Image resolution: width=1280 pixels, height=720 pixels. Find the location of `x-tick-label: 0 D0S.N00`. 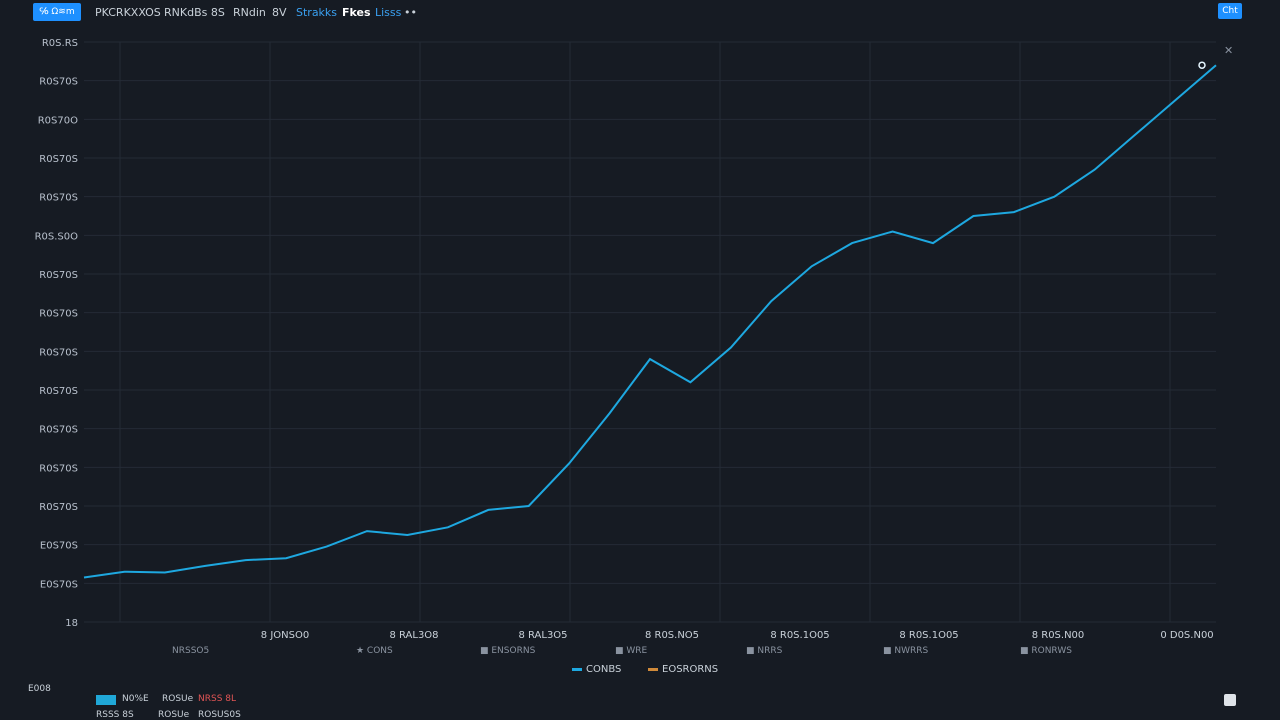

x-tick-label: 0 D0S.N00 is located at coordinates (1186, 635).